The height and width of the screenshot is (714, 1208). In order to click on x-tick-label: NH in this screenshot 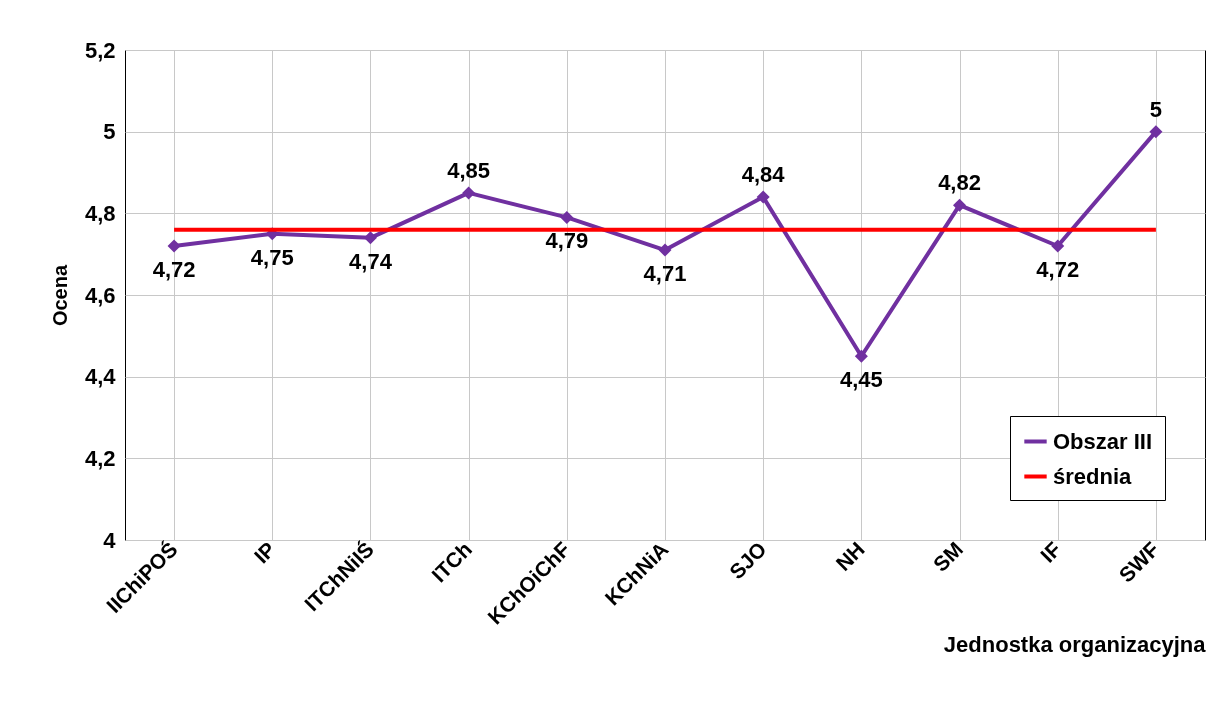, I will do `click(850, 556)`.